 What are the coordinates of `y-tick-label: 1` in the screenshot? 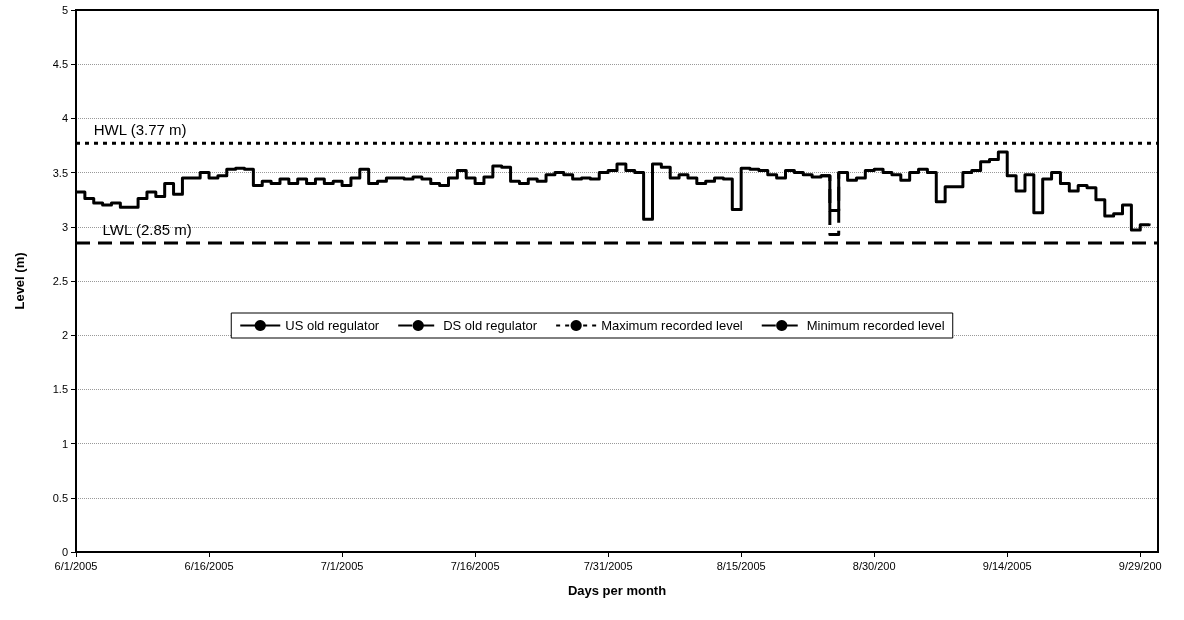 It's located at (64, 443).